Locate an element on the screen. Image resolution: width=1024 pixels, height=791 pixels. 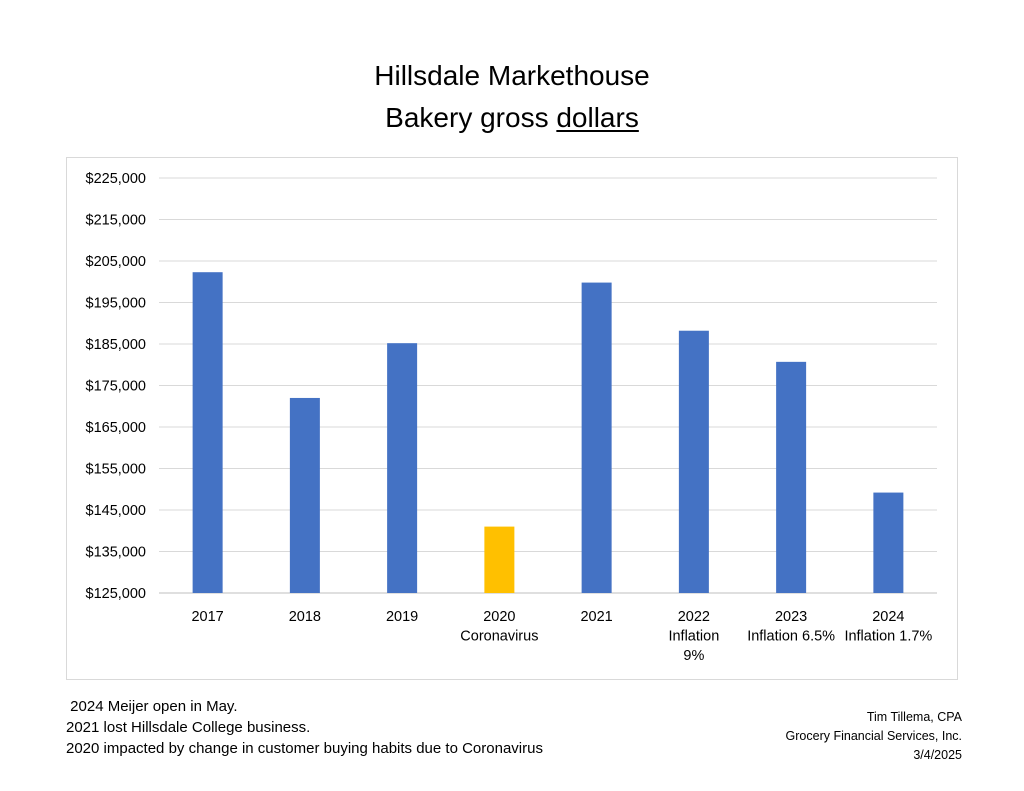
y-tick-label: $205,000 is located at coordinates (116, 262).